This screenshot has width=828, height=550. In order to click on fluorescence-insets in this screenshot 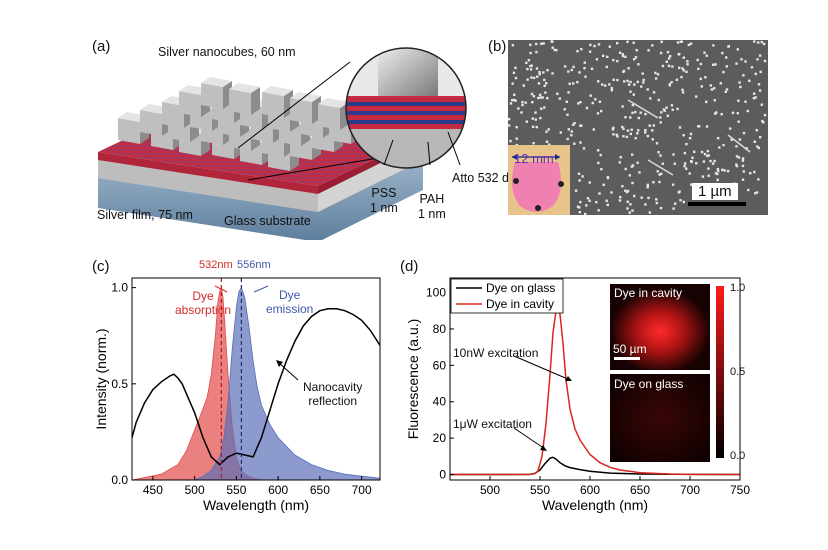, I will do `click(667, 373)`.